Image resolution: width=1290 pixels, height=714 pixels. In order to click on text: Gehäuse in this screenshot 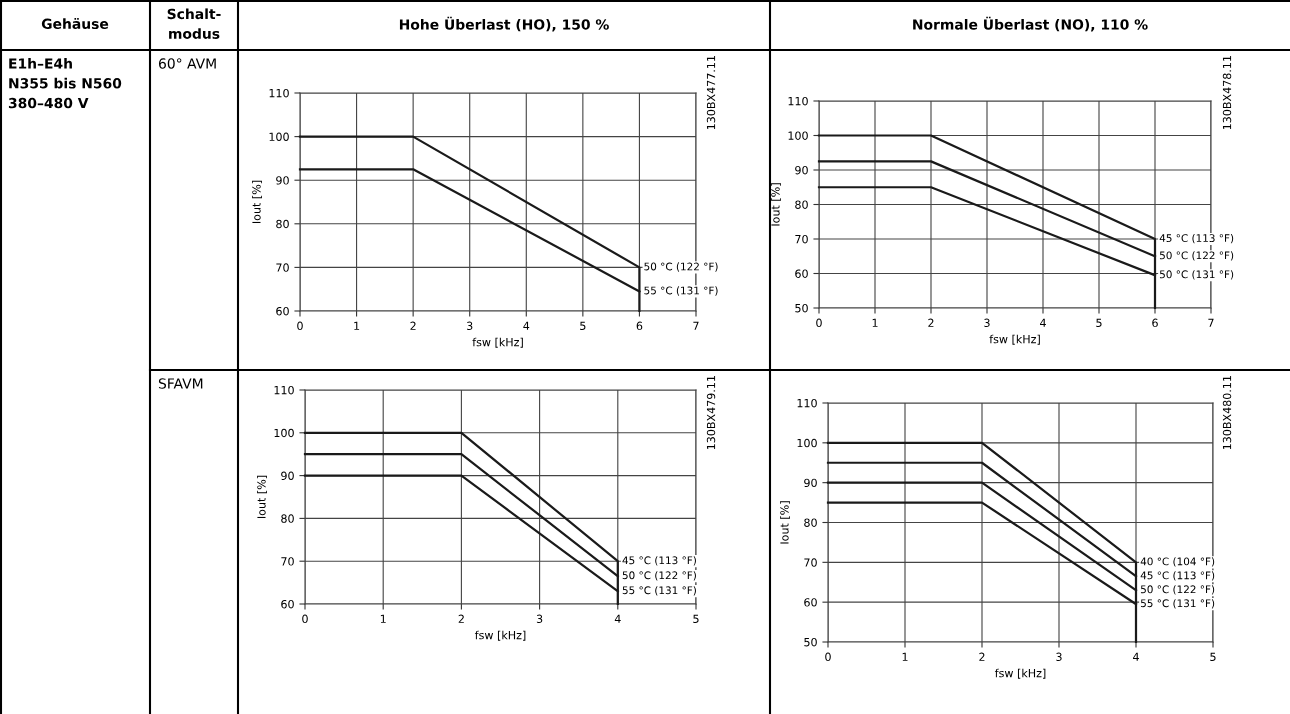, I will do `click(75, 24)`.